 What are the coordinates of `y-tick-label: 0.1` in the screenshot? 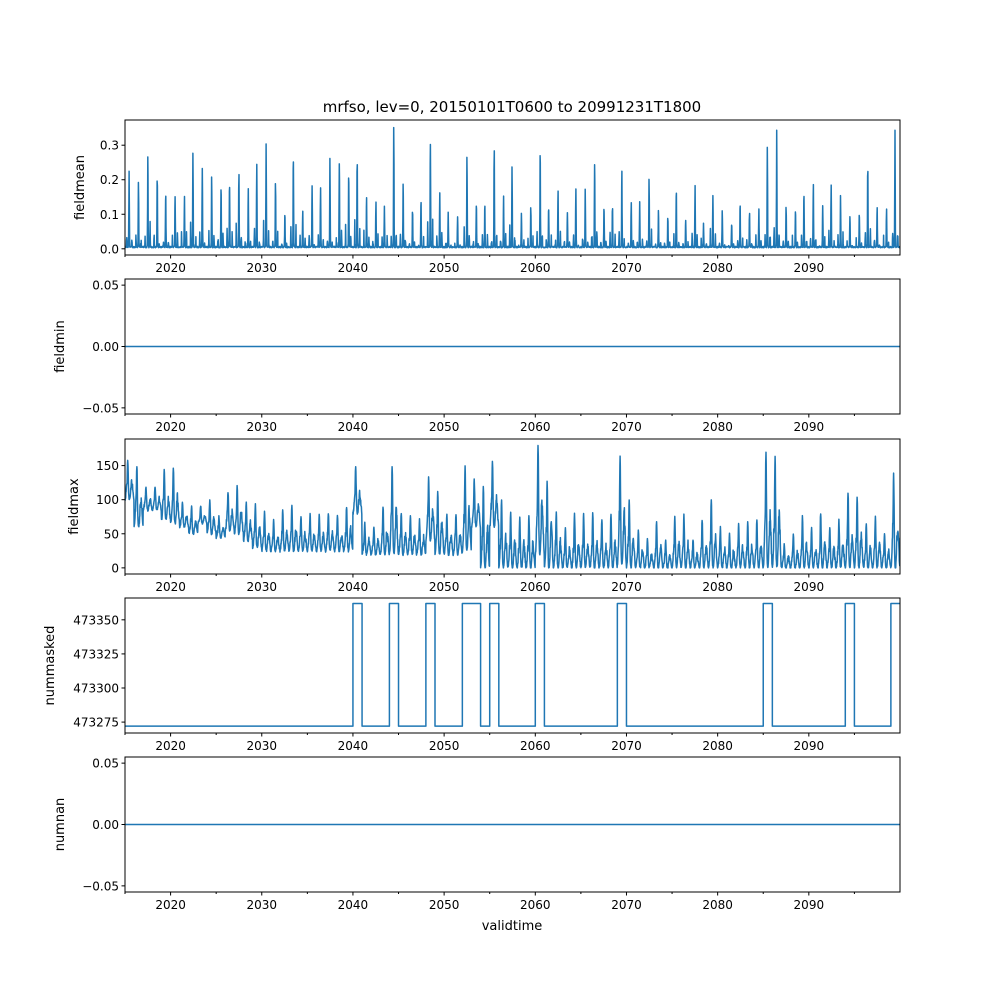 It's located at (109, 215).